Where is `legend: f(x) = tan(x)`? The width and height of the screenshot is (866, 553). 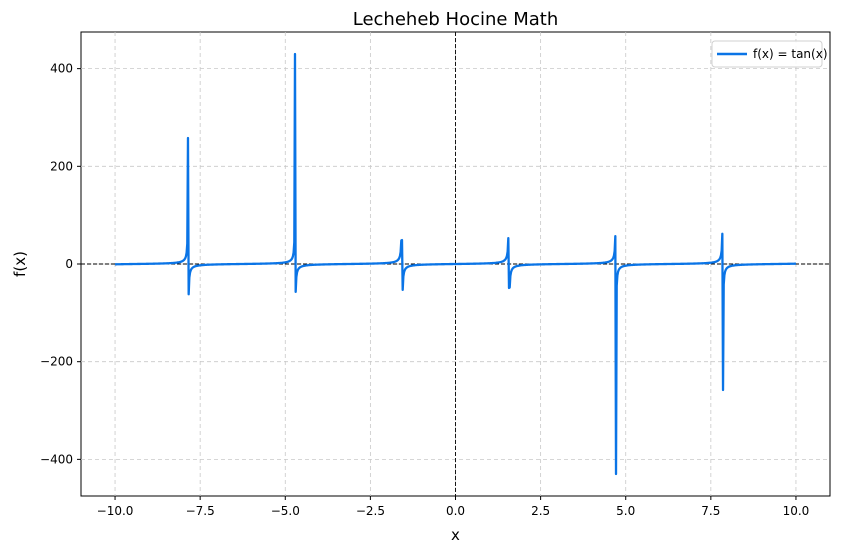
legend: f(x) = tan(x) is located at coordinates (769, 54).